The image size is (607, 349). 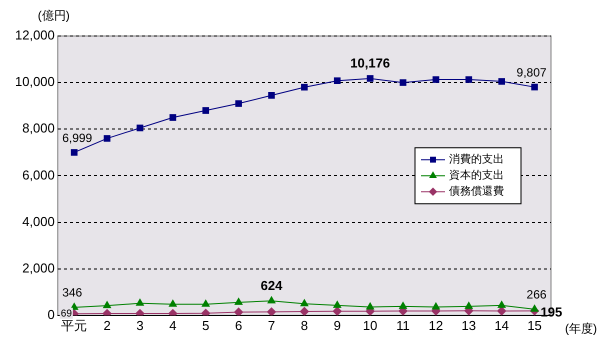 What do you see at coordinates (534, 325) in the screenshot?
I see `x-tick-label: 15` at bounding box center [534, 325].